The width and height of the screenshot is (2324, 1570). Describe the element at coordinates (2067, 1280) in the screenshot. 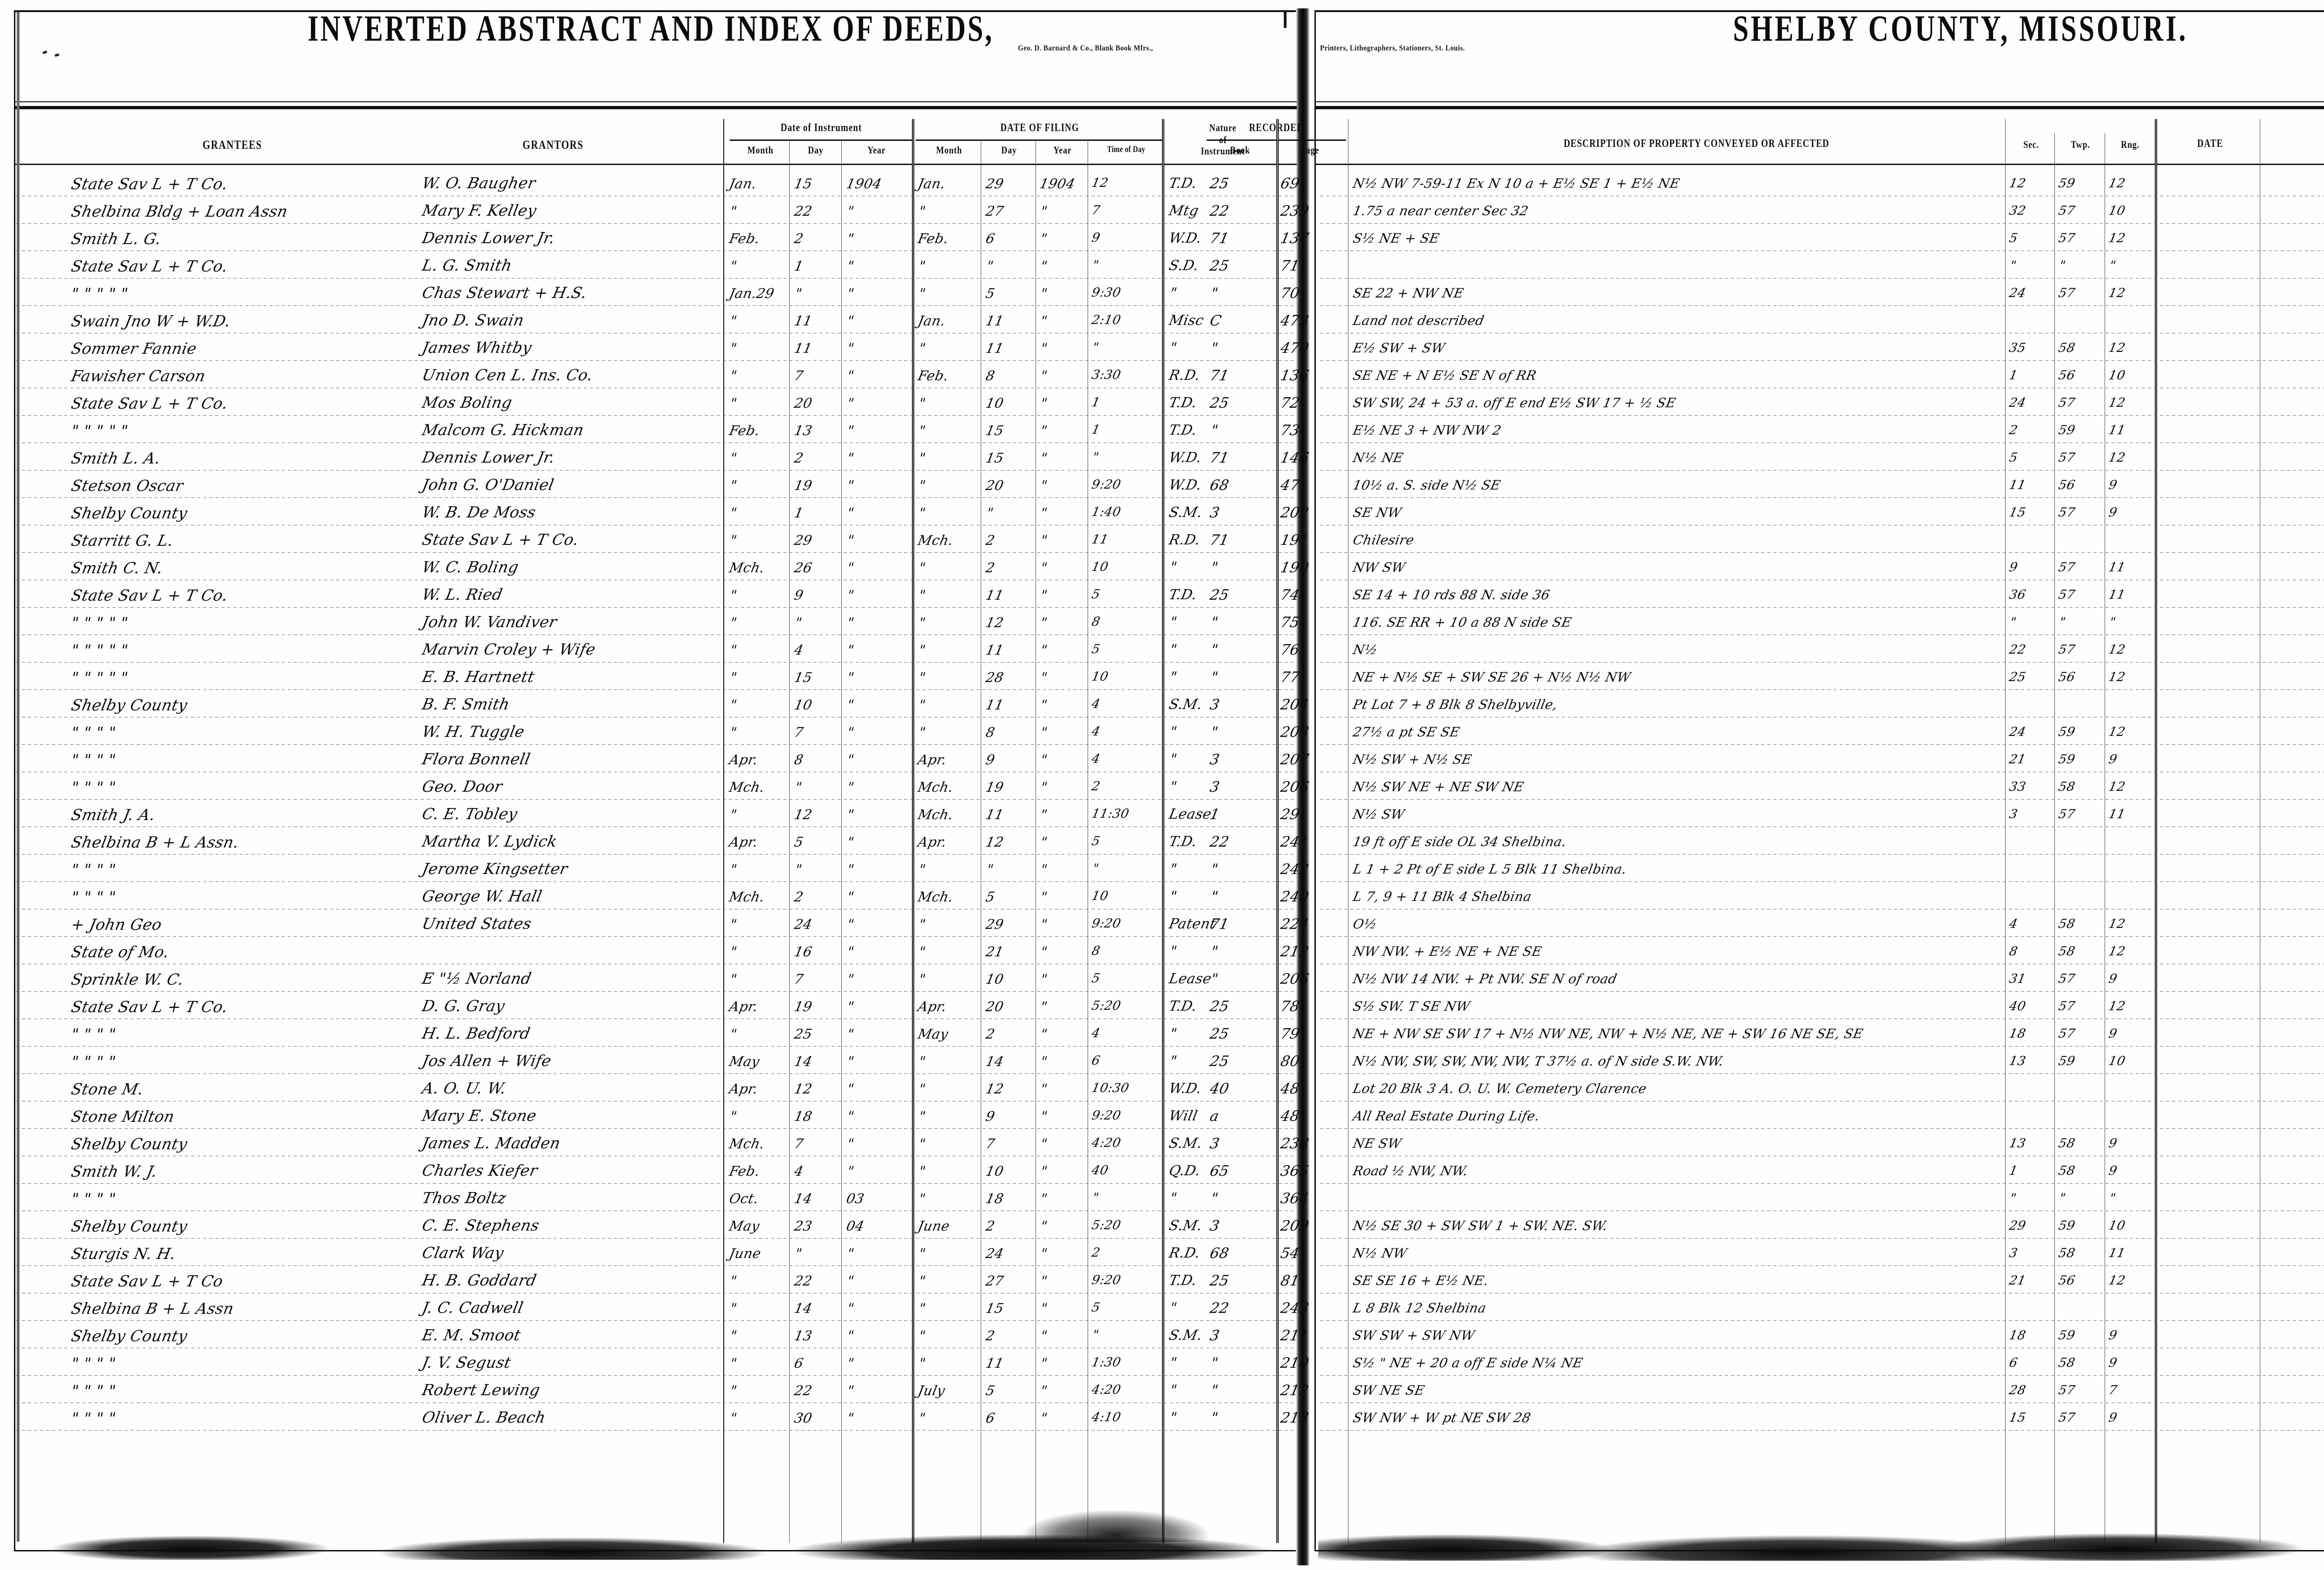

I see `cell-twp: 56` at that location.